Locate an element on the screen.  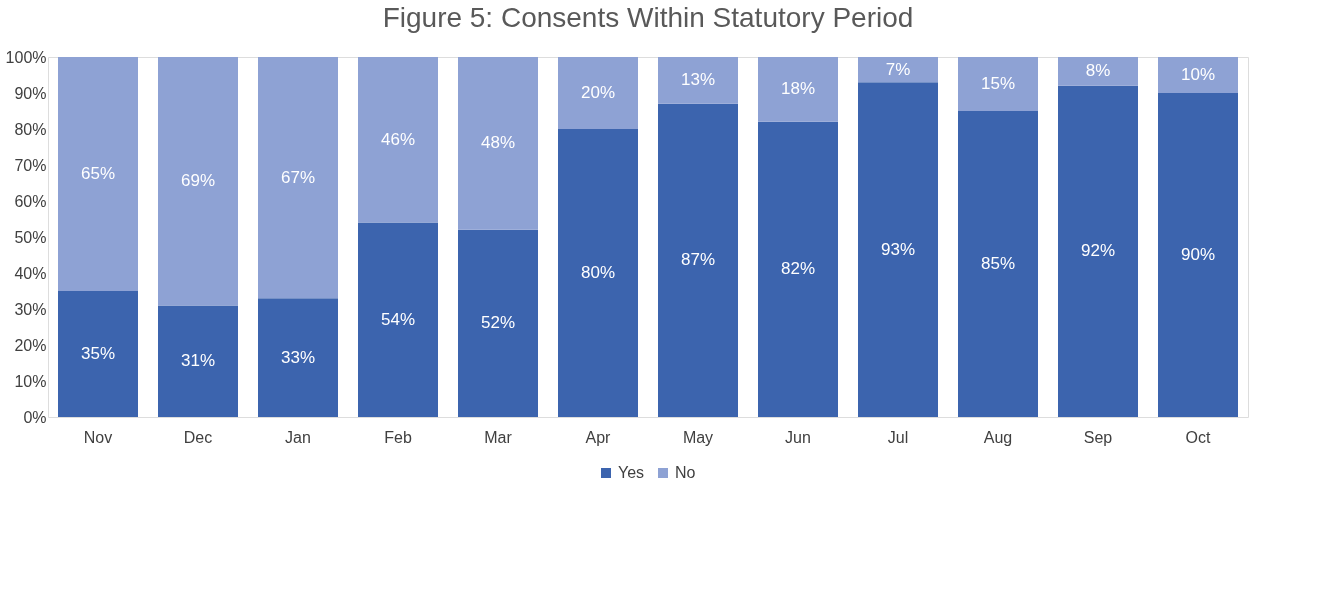
x-tick-label: Jan is located at coordinates (298, 437).